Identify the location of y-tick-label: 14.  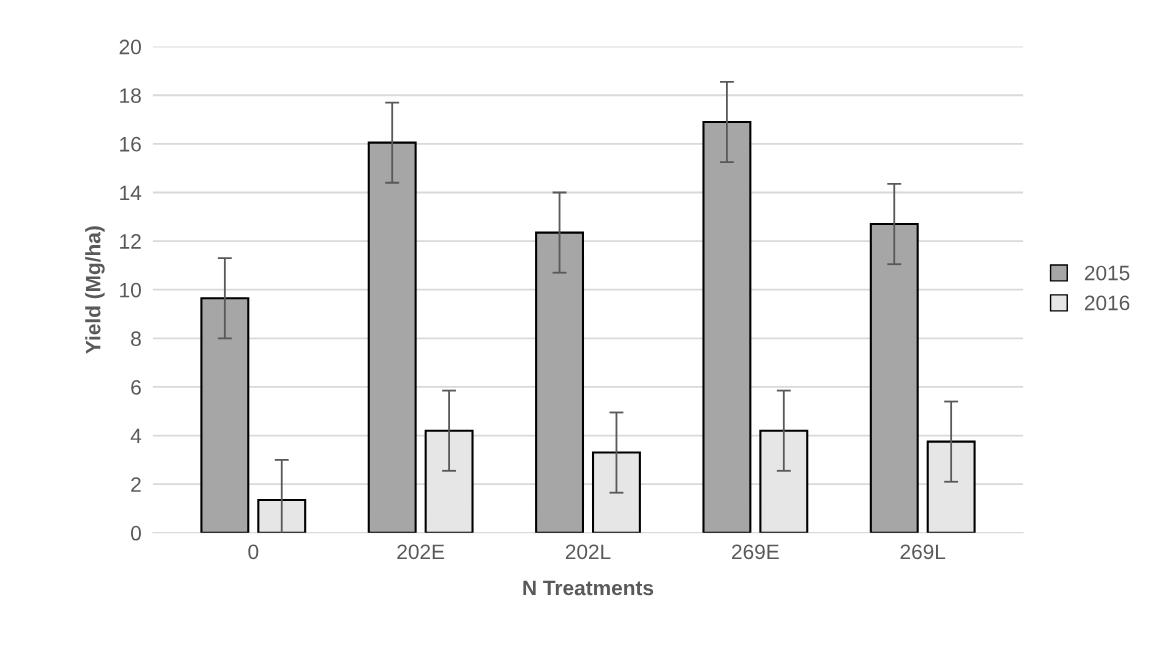
(131, 193).